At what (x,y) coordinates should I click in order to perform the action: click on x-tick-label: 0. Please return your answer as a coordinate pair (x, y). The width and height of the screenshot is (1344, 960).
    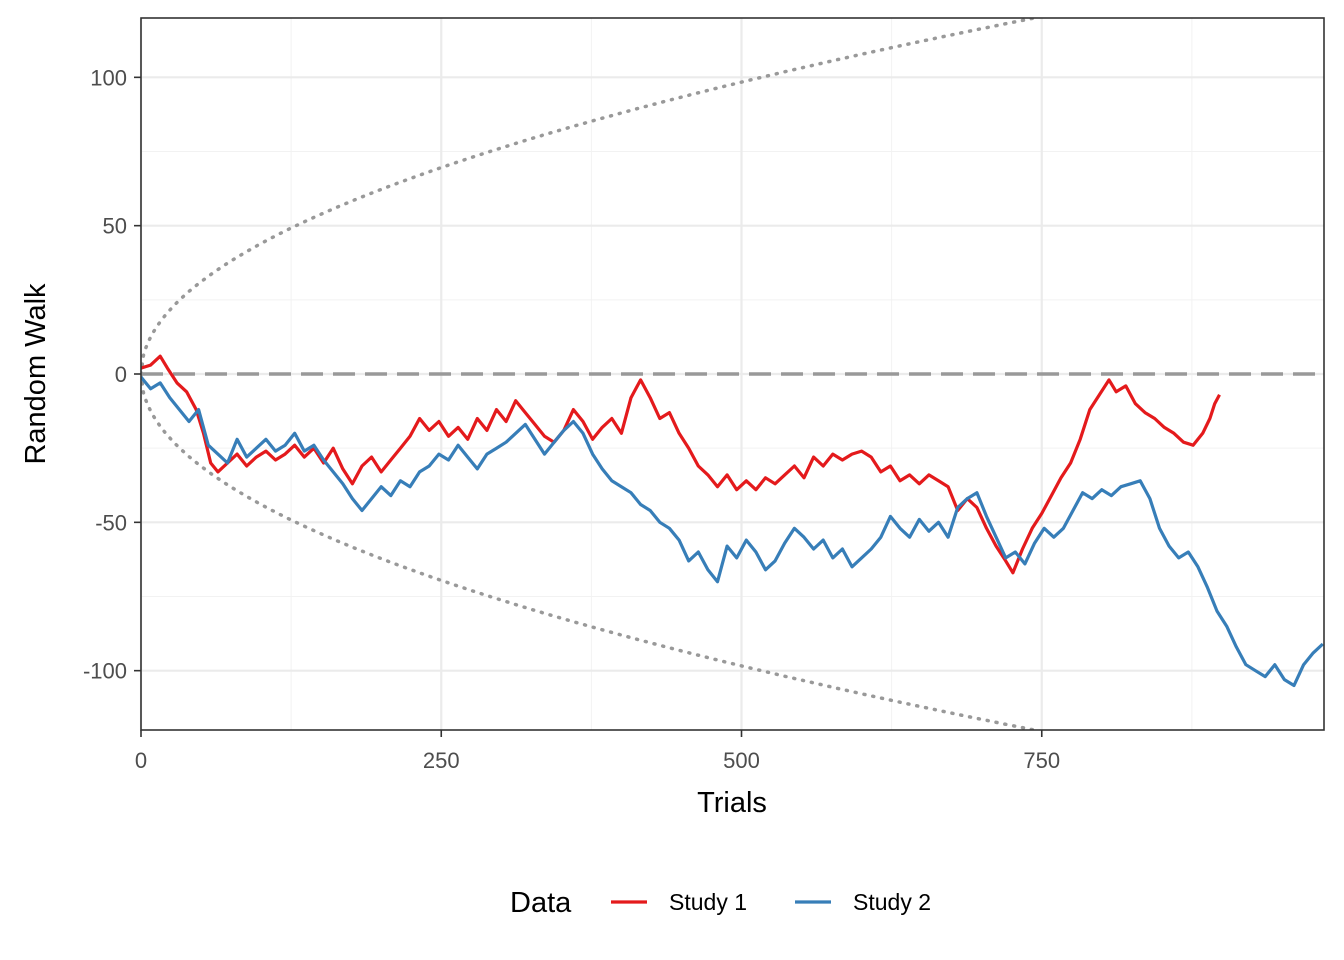
    Looking at the image, I should click on (141, 760).